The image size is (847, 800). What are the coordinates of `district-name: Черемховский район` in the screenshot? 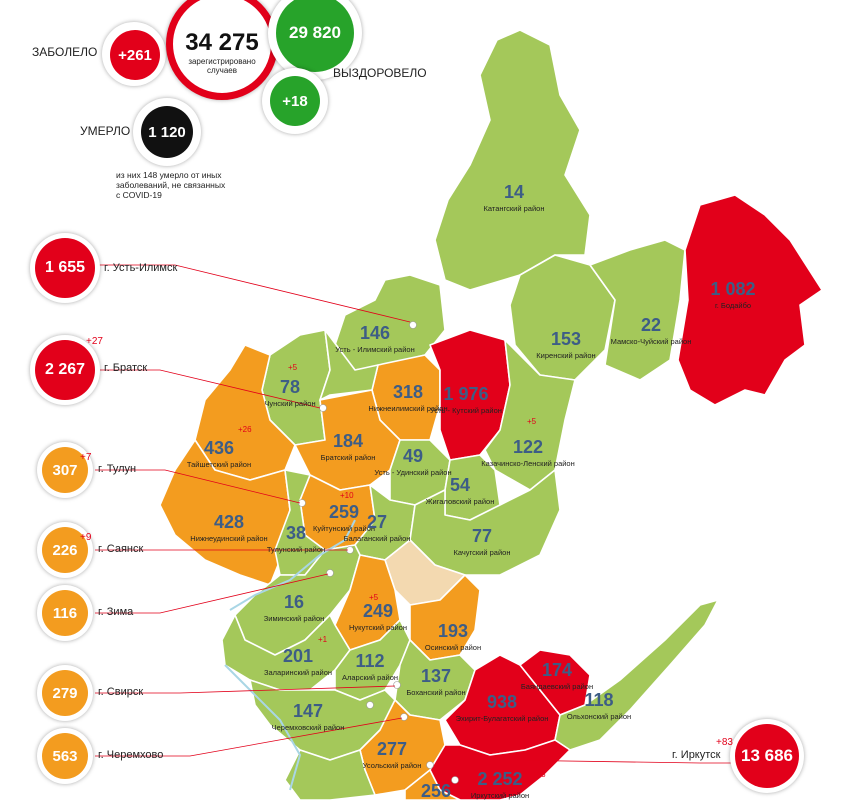 It's located at (308, 727).